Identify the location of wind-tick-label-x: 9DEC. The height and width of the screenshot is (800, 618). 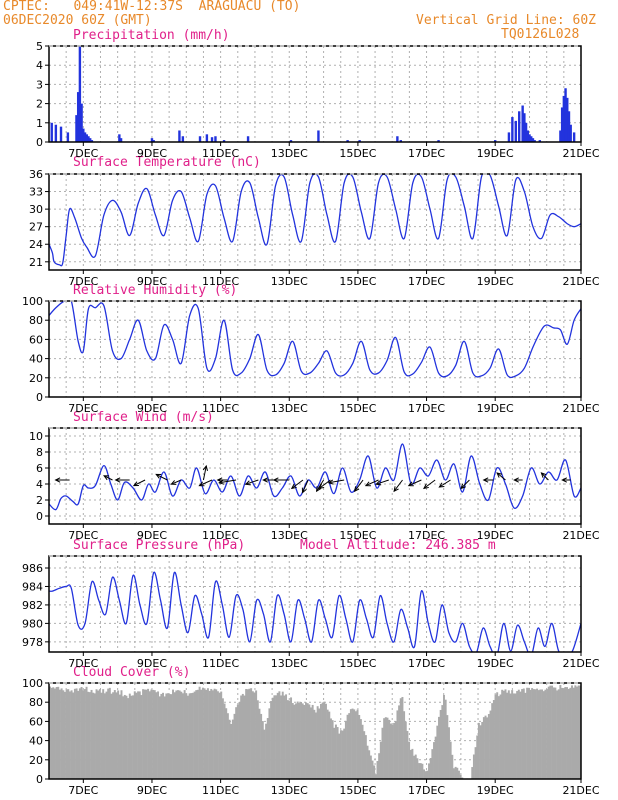
(152, 535).